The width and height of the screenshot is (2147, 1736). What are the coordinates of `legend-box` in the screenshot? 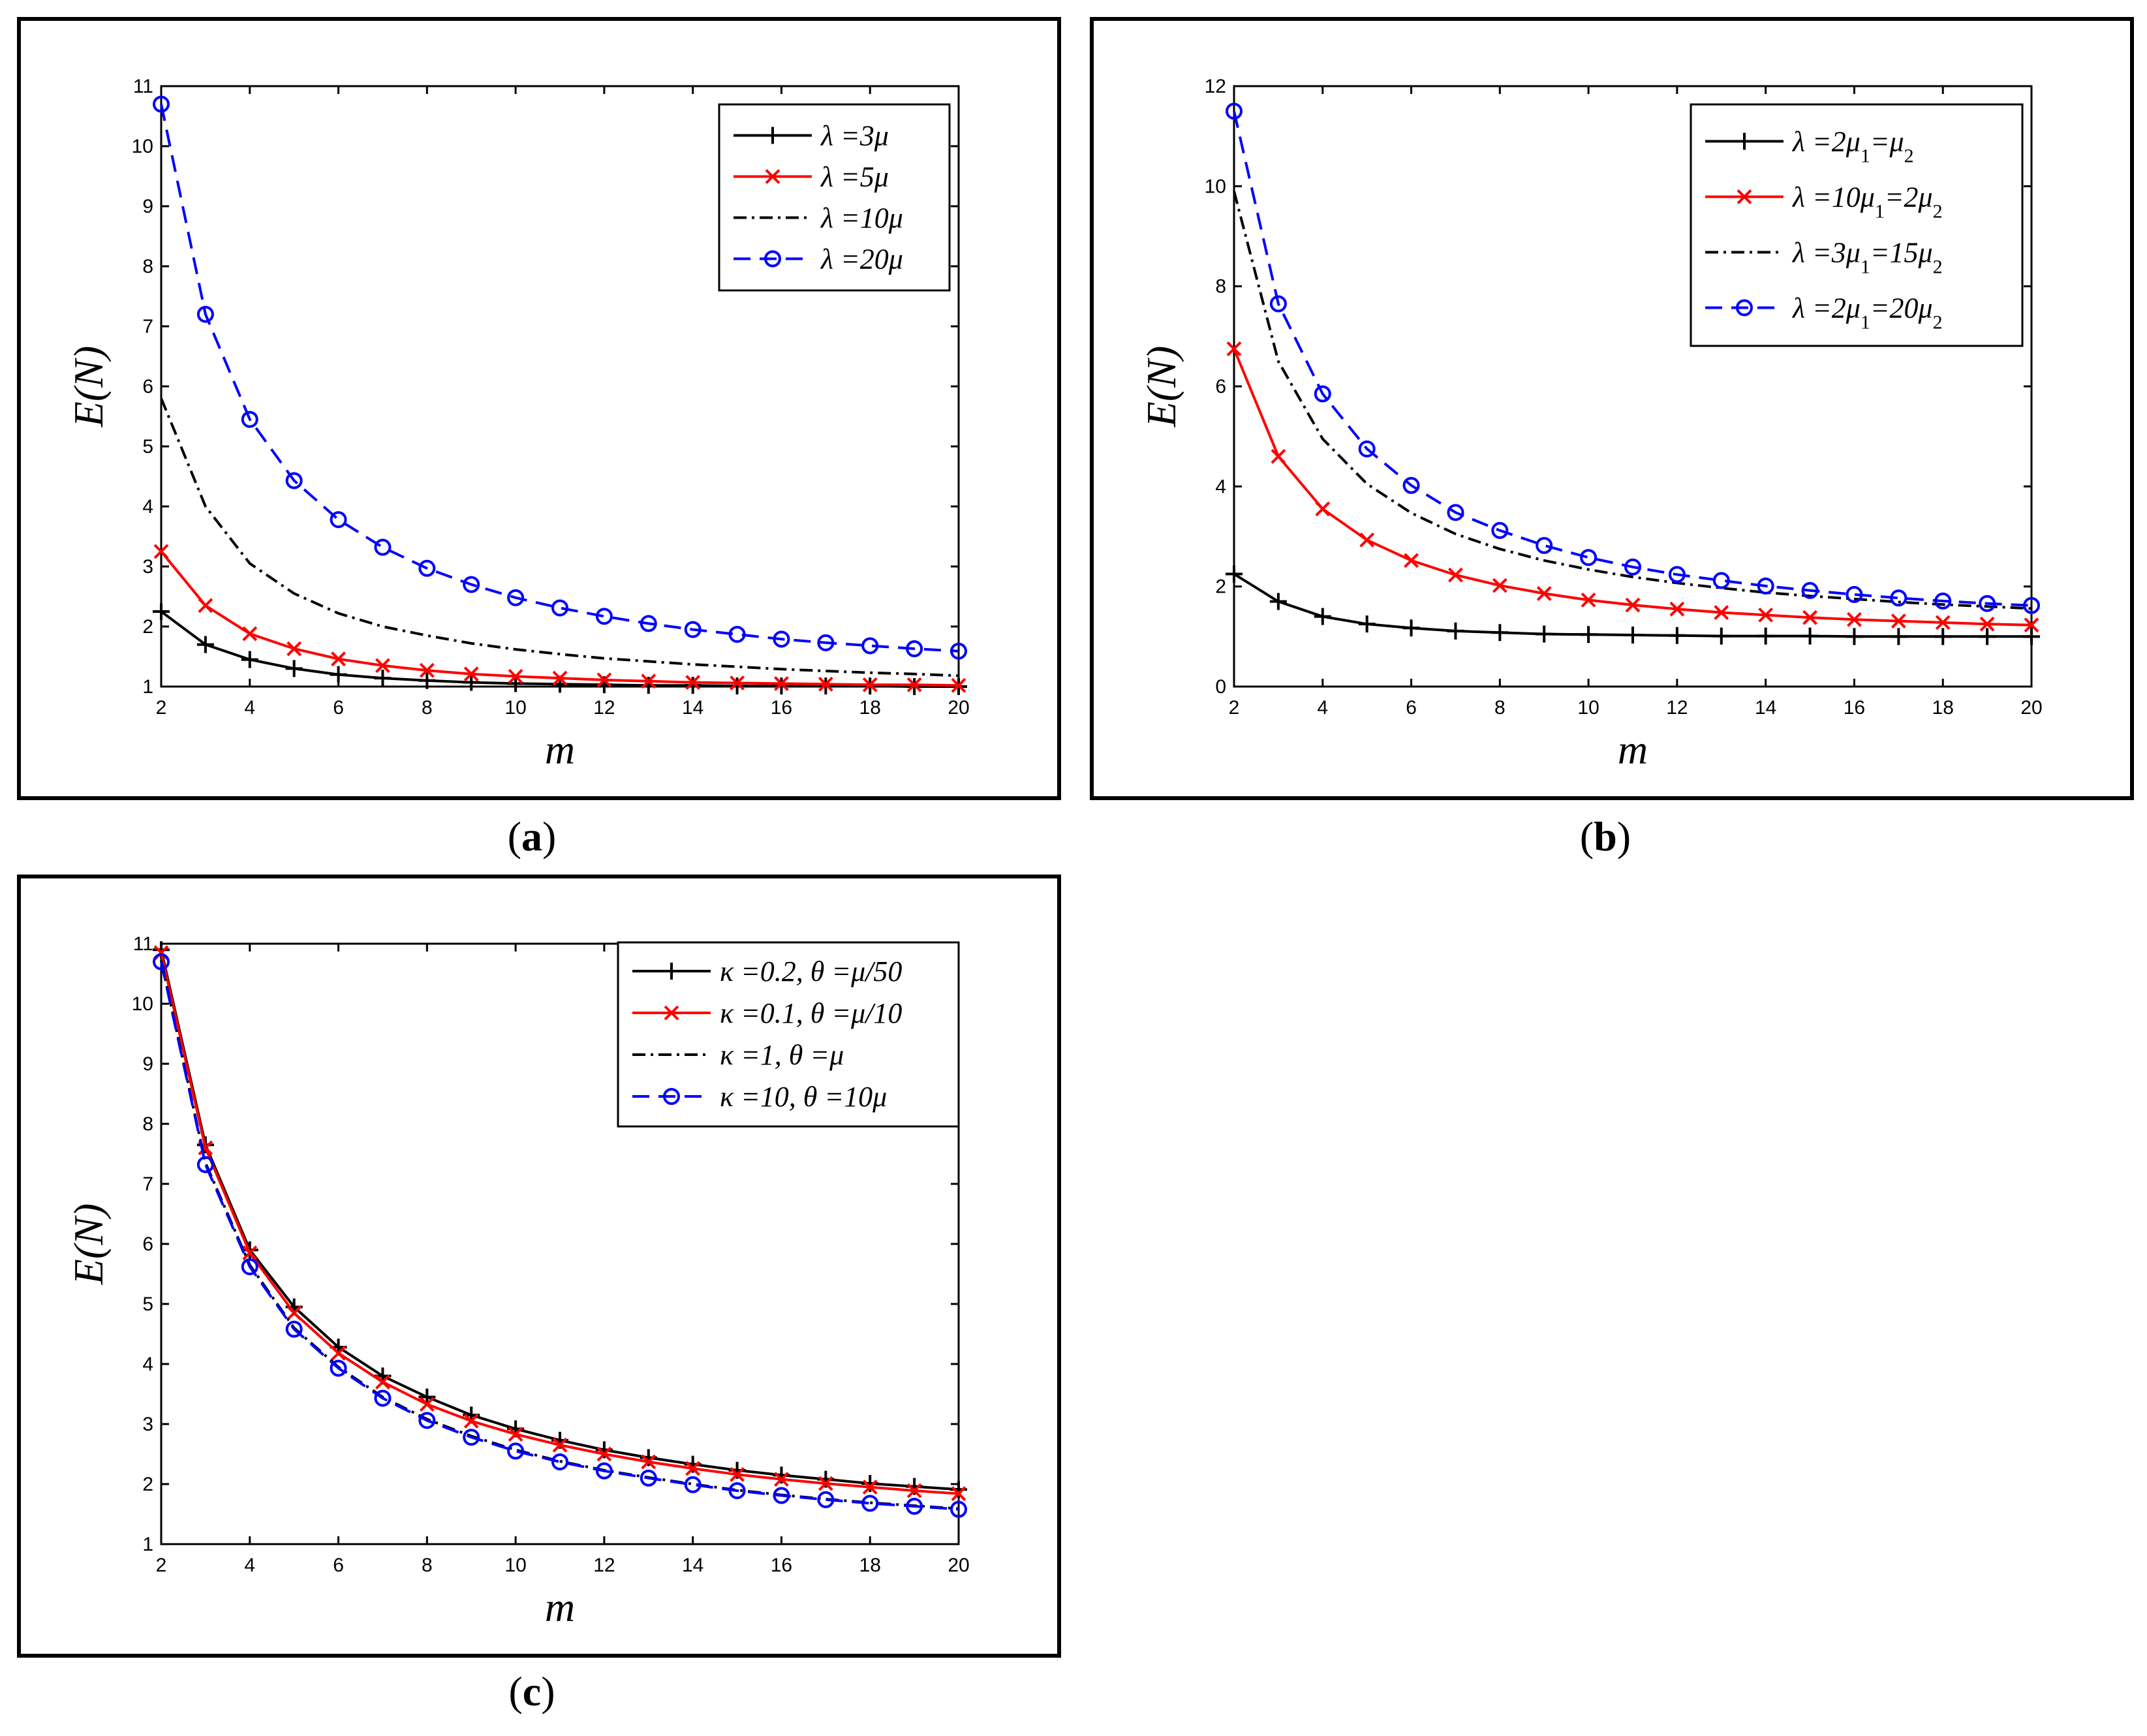 It's located at (1857, 225).